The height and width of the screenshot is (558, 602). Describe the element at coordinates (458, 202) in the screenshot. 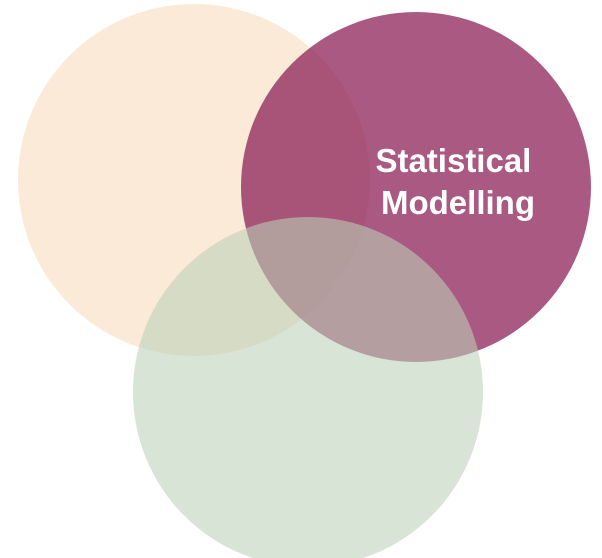

I see `label-line-modelling: Modelling` at that location.